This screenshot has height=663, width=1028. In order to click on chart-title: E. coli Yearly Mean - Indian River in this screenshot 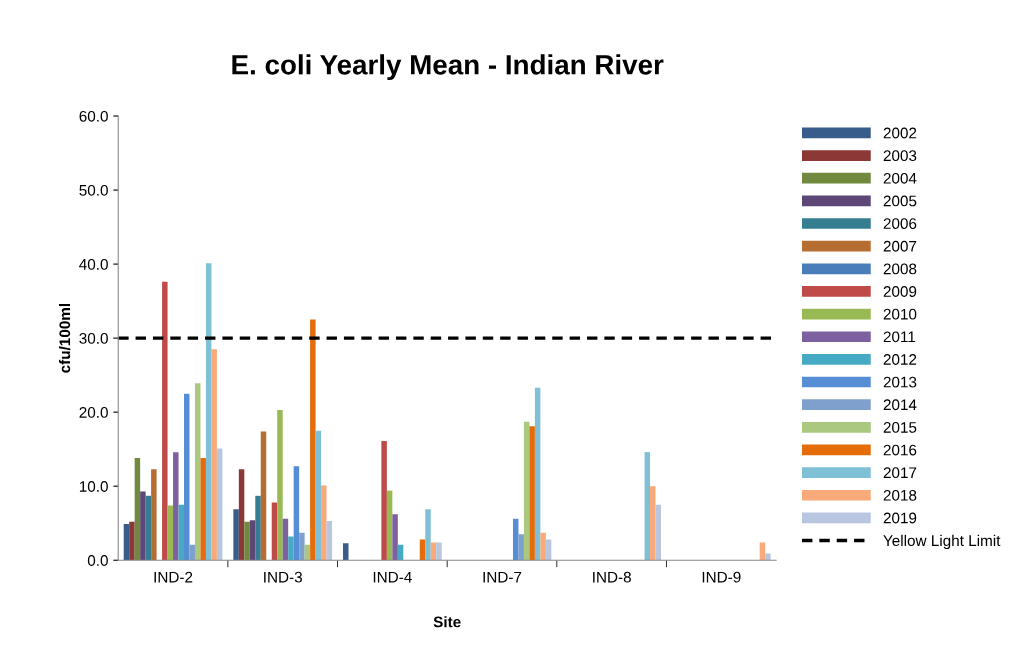, I will do `click(448, 67)`.